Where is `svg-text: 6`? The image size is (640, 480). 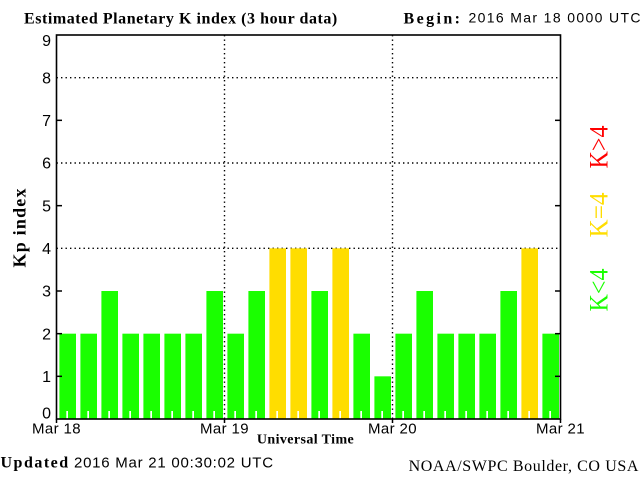
svg-text: 6 is located at coordinates (46, 164).